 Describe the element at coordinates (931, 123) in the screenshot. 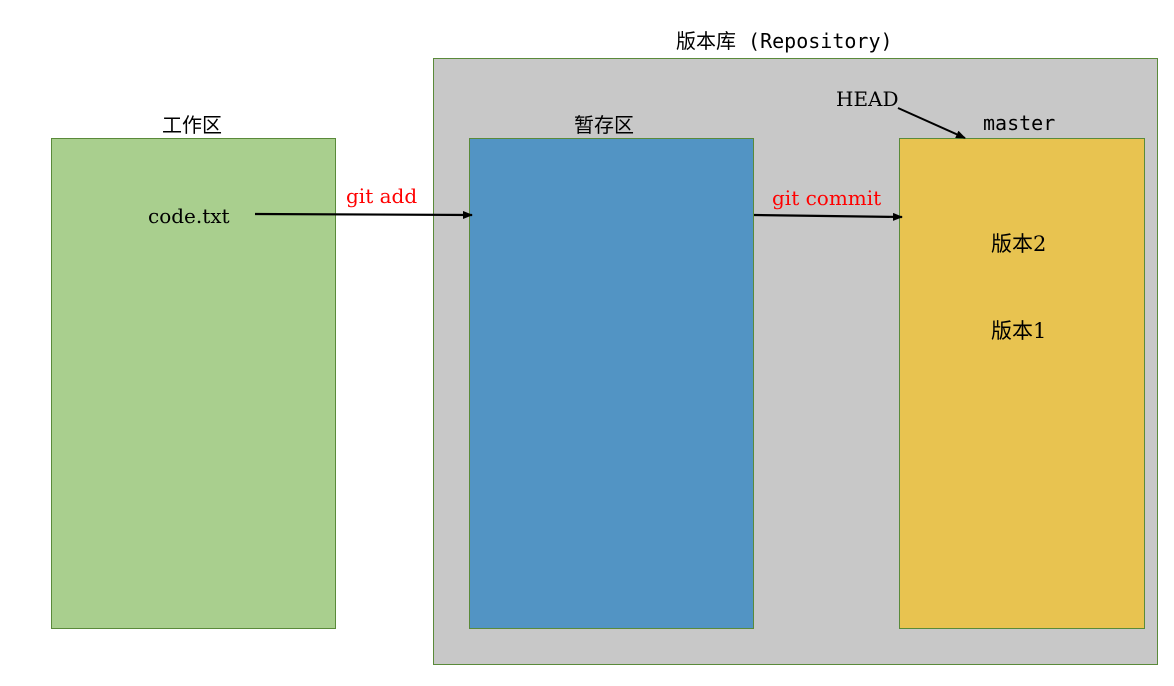

I see `head-pointer-arrow` at that location.